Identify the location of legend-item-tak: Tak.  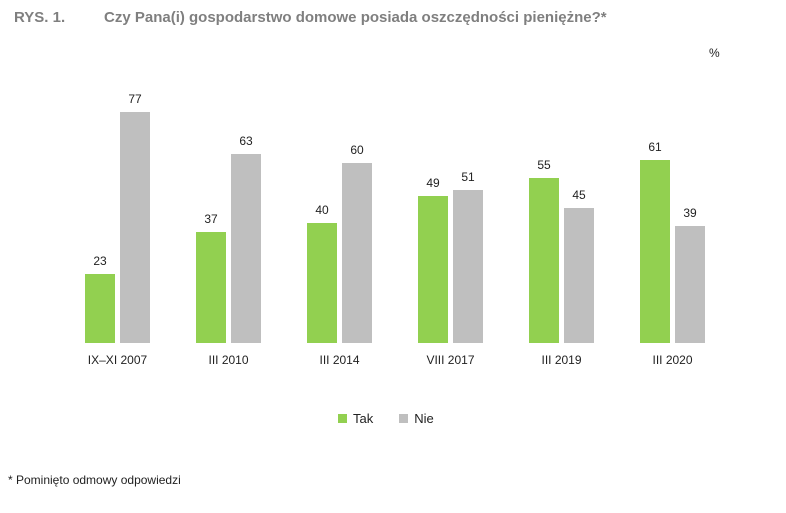
(355, 418).